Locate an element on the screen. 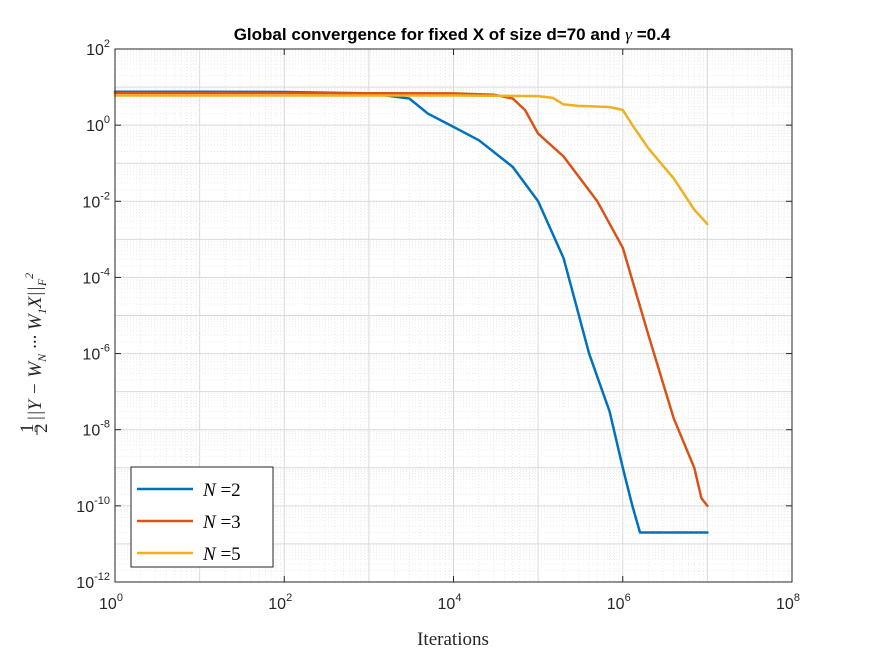 The width and height of the screenshot is (875, 656). y-tick-label: 10⁻⁴ is located at coordinates (96, 276).